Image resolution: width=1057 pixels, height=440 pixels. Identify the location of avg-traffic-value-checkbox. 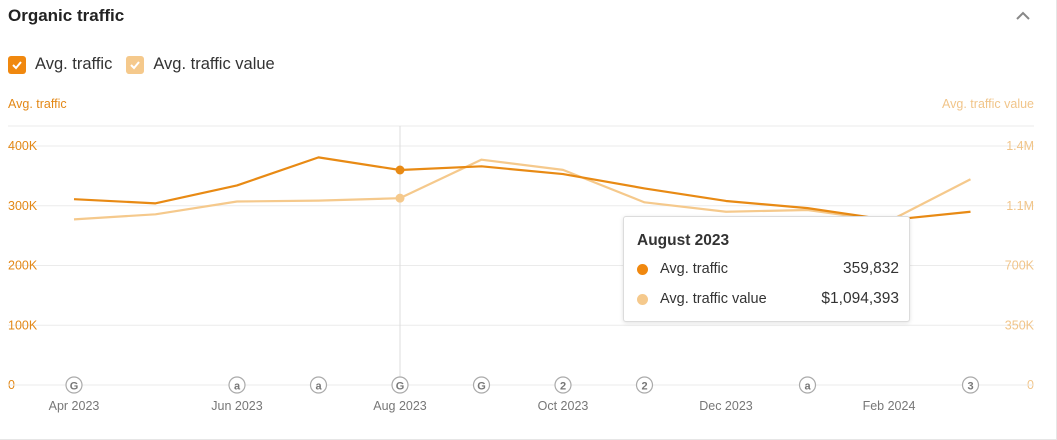
(135, 64).